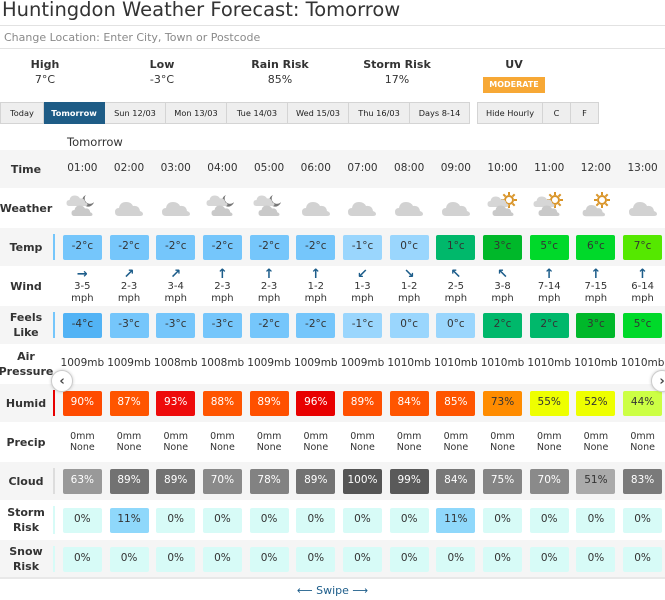 The height and width of the screenshot is (600, 665). Describe the element at coordinates (135, 113) in the screenshot. I see `tab-sun-12-03: Sun 12/03` at that location.